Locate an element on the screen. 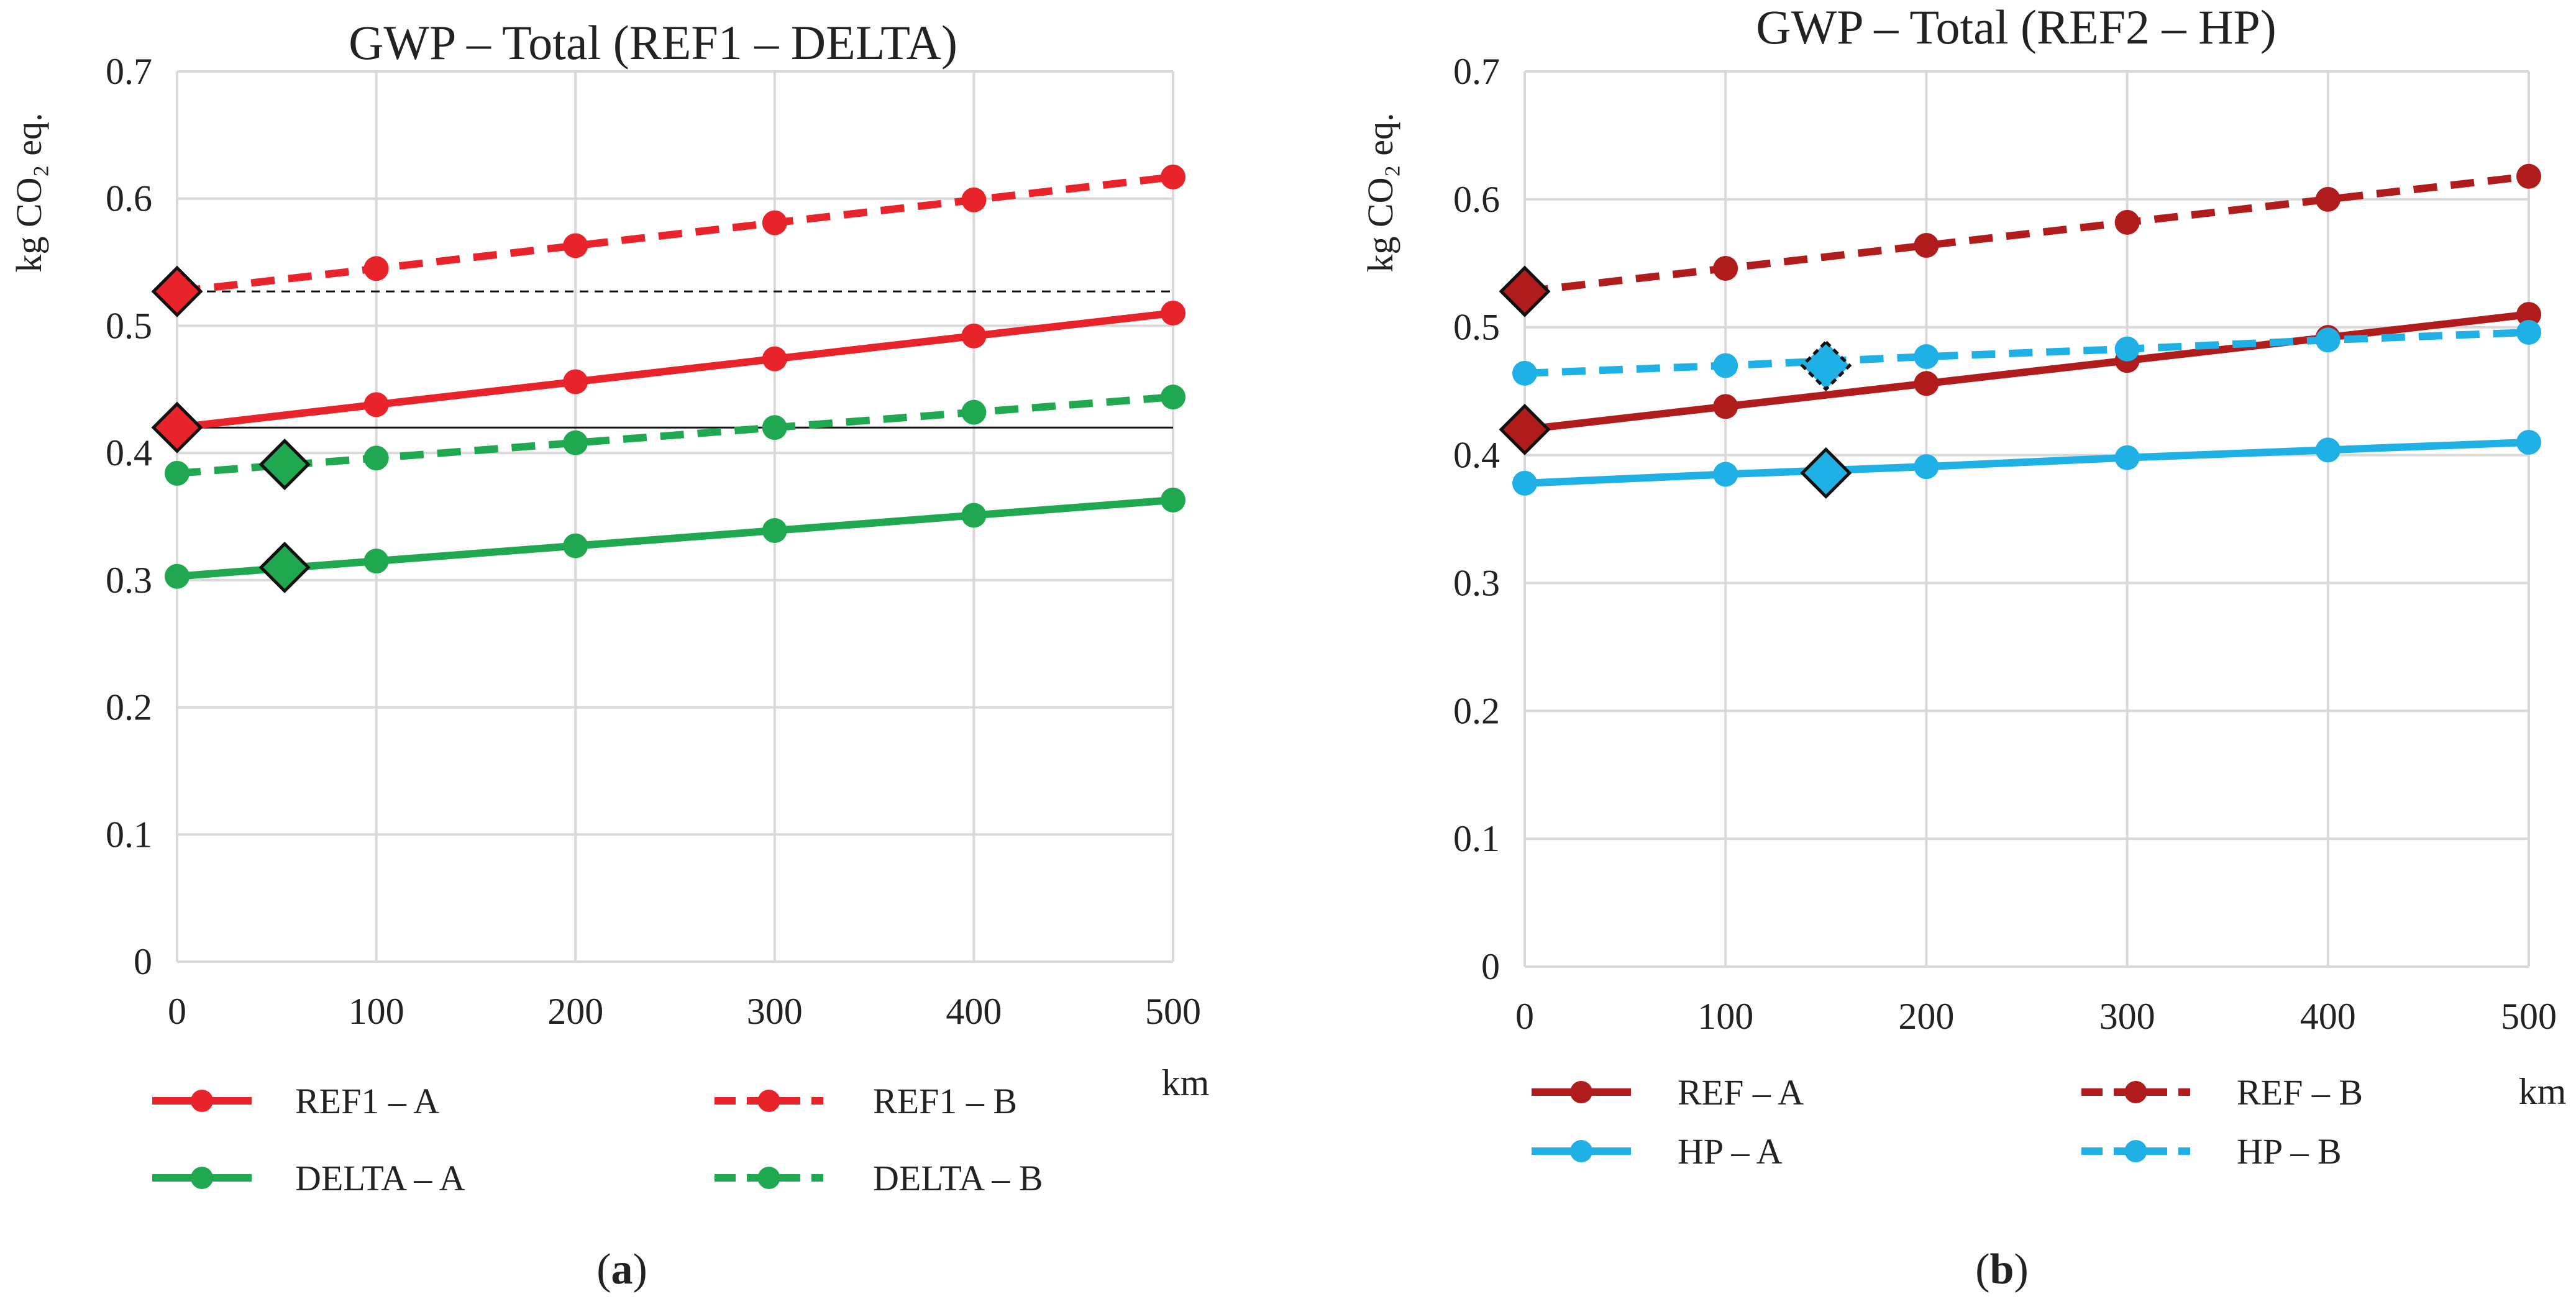 The image size is (2576, 1299). legend-label: REF1 – A is located at coordinates (367, 1101).